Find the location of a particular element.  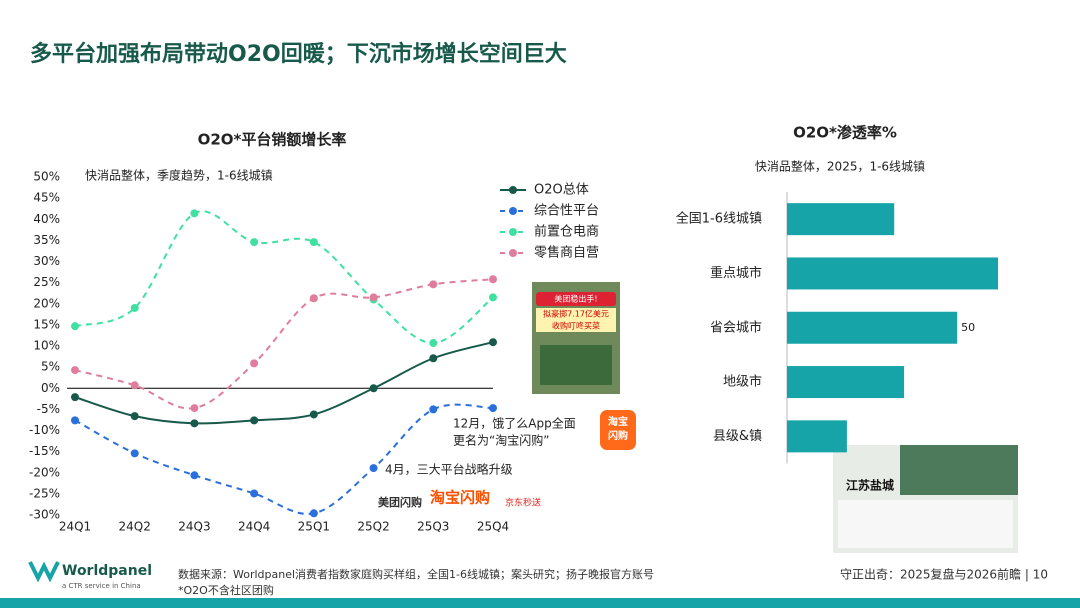

annotation: 12月，饿了么App全面 is located at coordinates (514, 423).